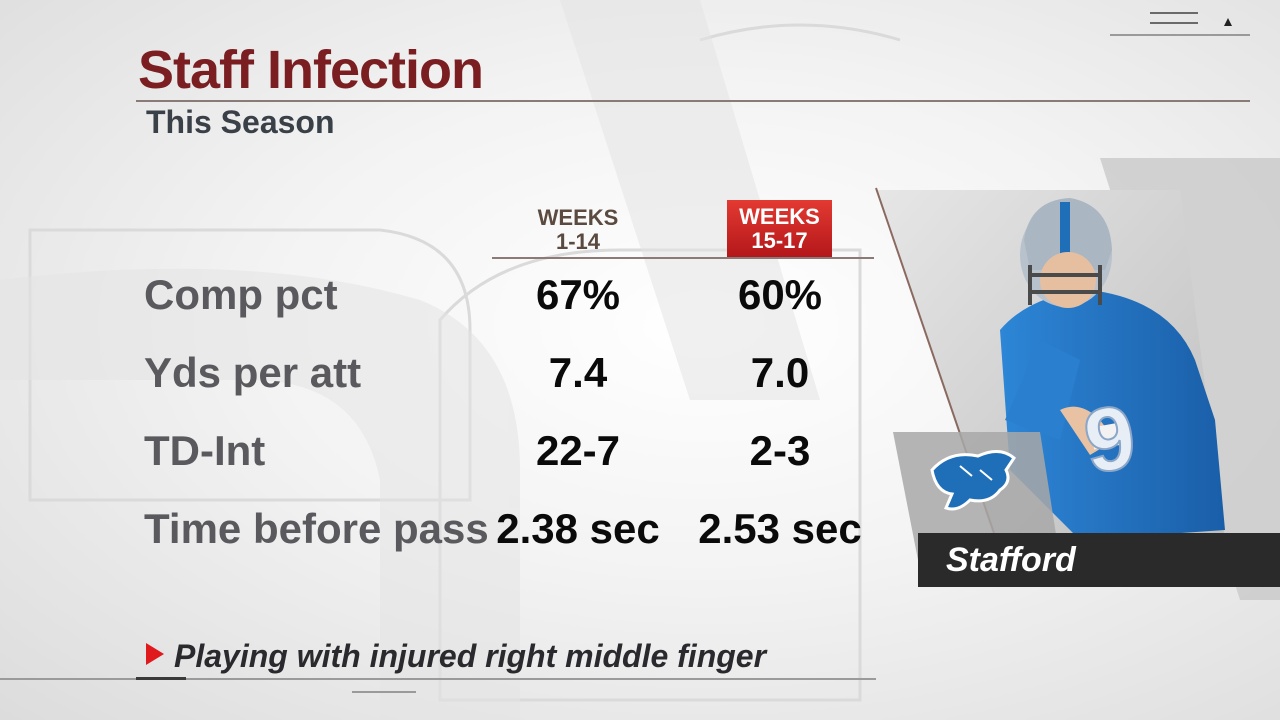 The height and width of the screenshot is (720, 1280). I want to click on column-header-weeks-15-17: WEEKS 15-17, so click(779, 228).